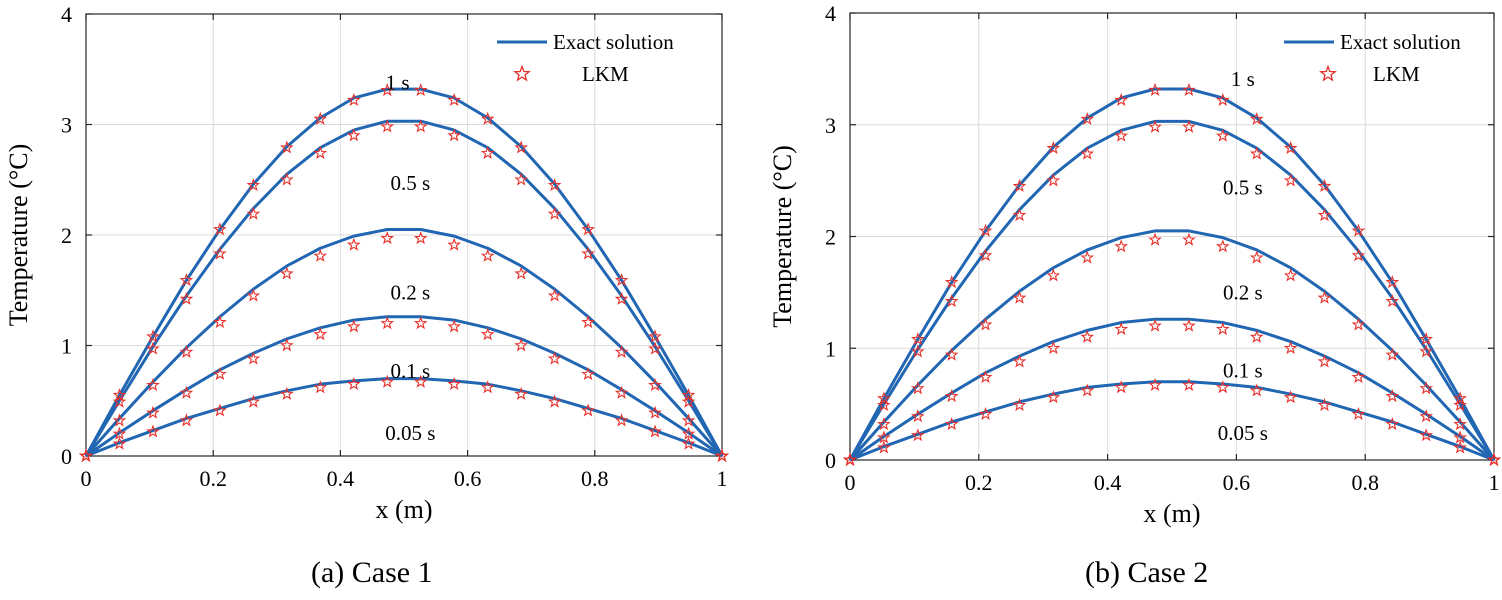 The height and width of the screenshot is (600, 1502). What do you see at coordinates (341, 478) in the screenshot?
I see `x-tick-label: 0.4` at bounding box center [341, 478].